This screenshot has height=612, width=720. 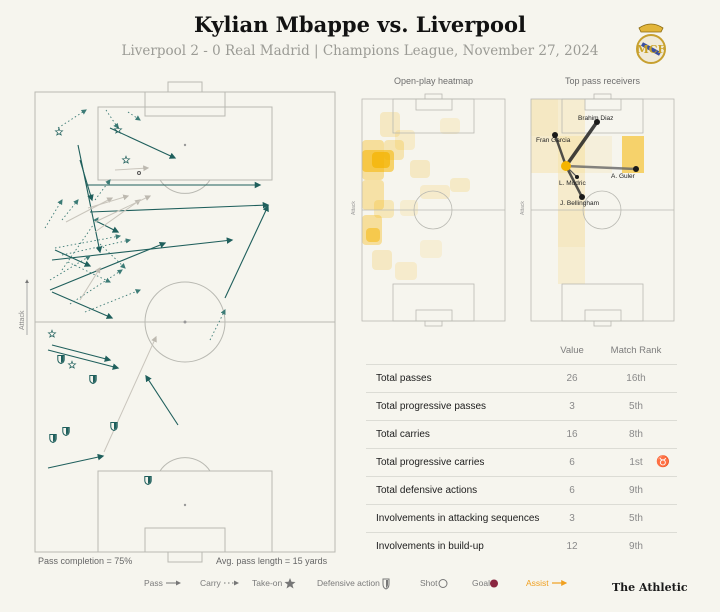 I want to click on real-madrid-crest-icon: MCF, so click(x=651, y=43).